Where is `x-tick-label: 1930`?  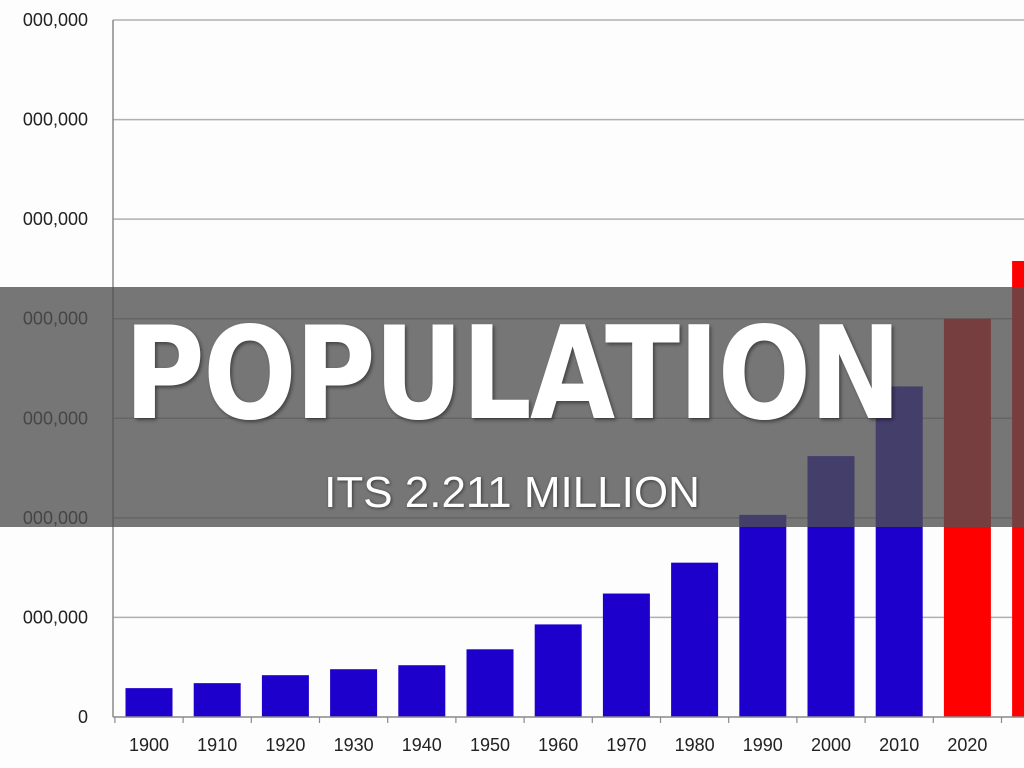 x-tick-label: 1930 is located at coordinates (354, 745).